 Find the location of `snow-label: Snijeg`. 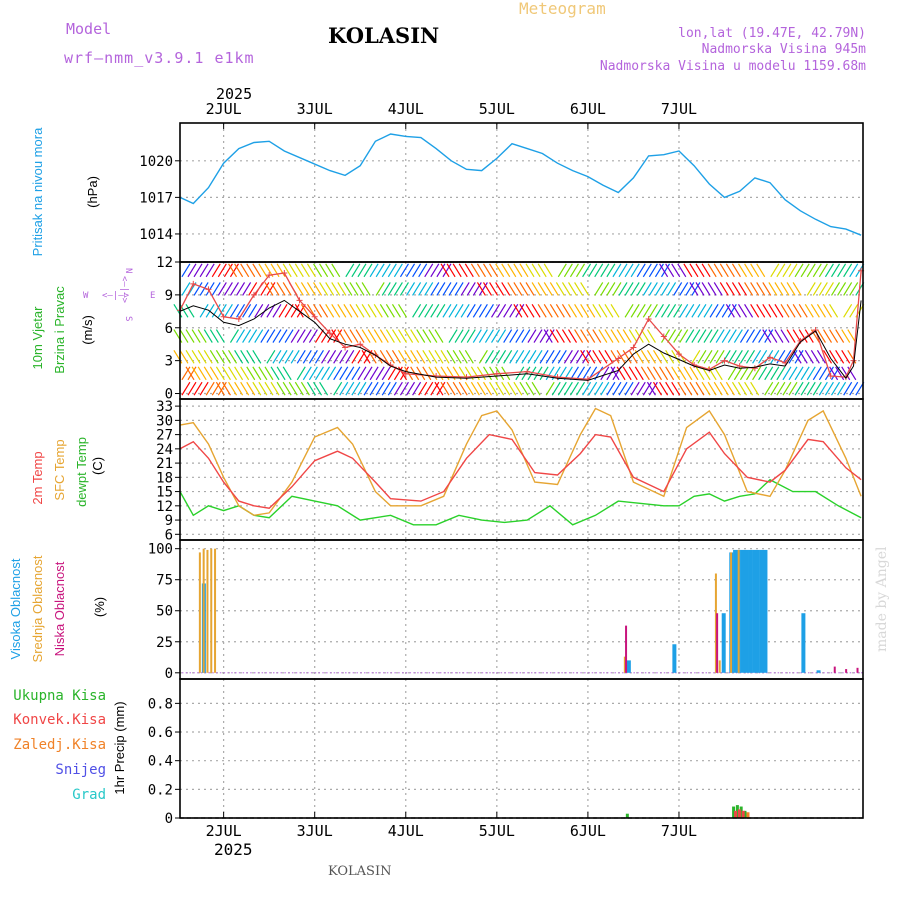

snow-label: Snijeg is located at coordinates (80, 770).